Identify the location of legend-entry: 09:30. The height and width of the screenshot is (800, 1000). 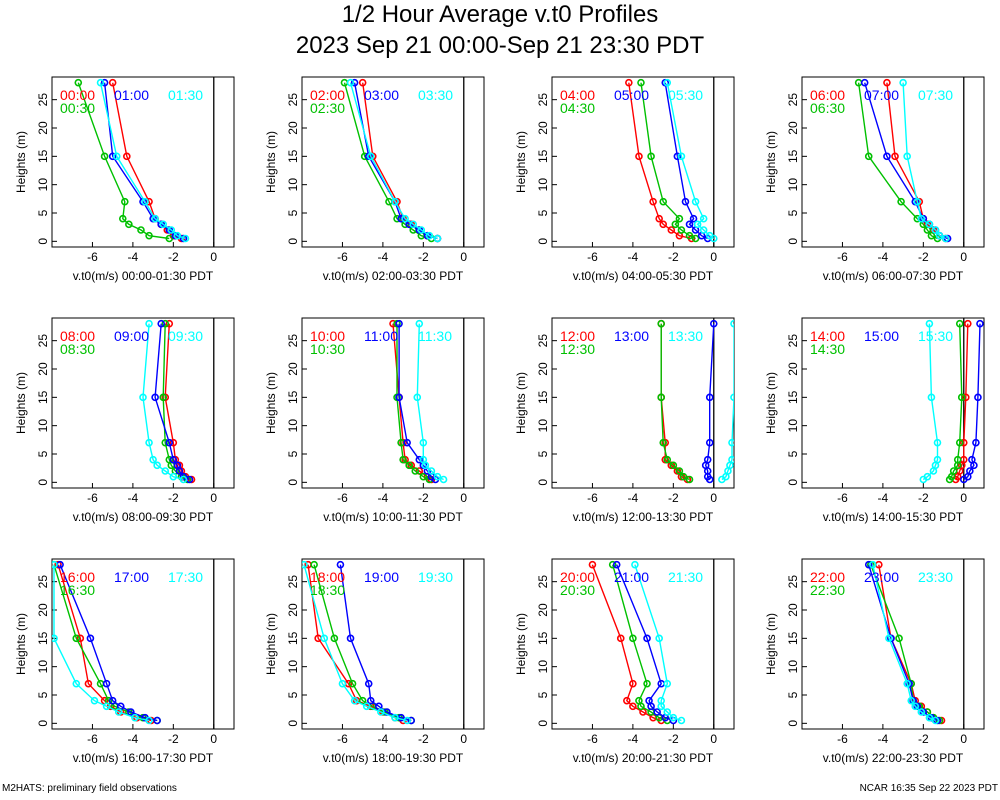
(185, 336).